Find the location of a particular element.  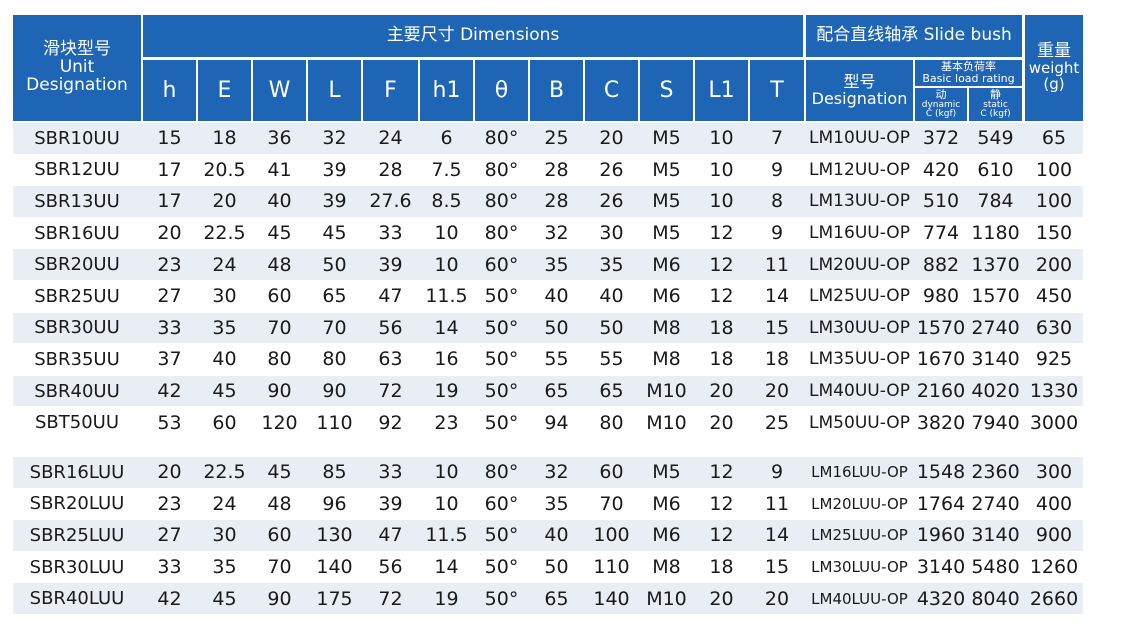

bush-model-header-zh: 型号 is located at coordinates (859, 81).